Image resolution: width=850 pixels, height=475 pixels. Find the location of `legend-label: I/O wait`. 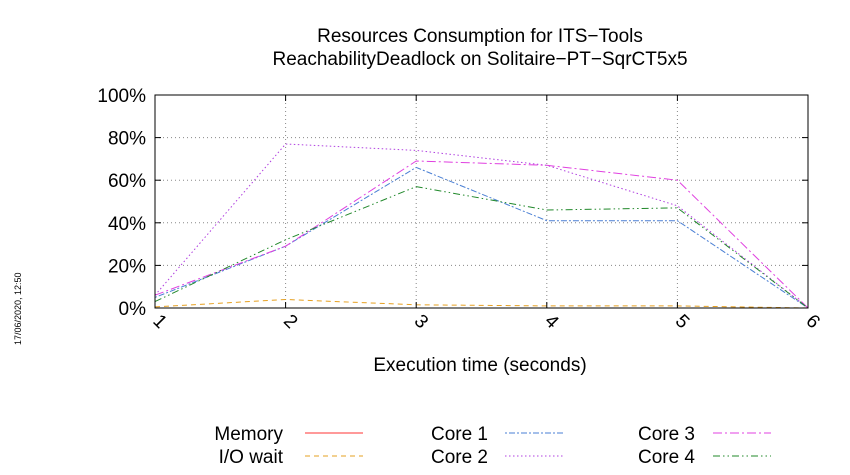

legend-label: I/O wait is located at coordinates (251, 457).